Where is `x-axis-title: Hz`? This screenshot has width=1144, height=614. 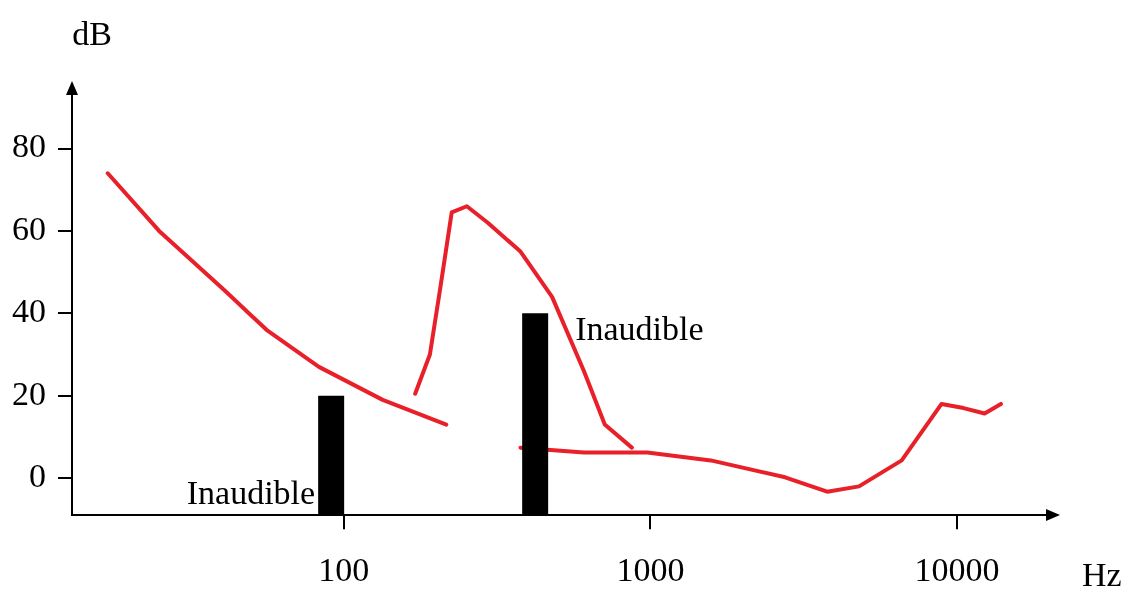 x-axis-title: Hz is located at coordinates (1102, 575).